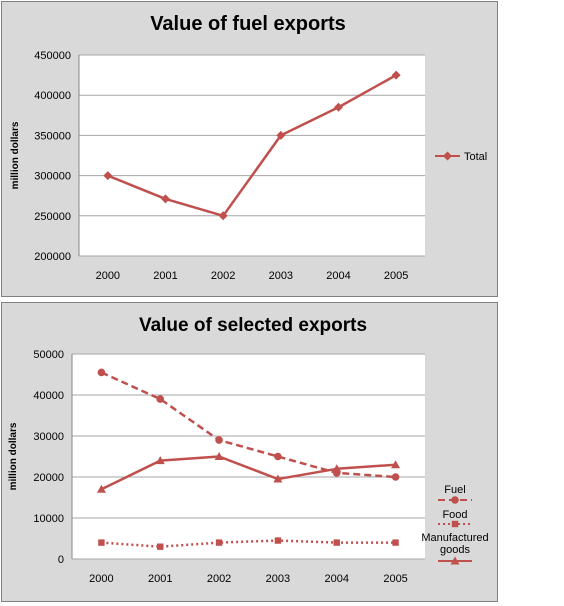 This screenshot has width=564, height=606. Describe the element at coordinates (48, 355) in the screenshot. I see `y-tick-label: 50000` at that location.